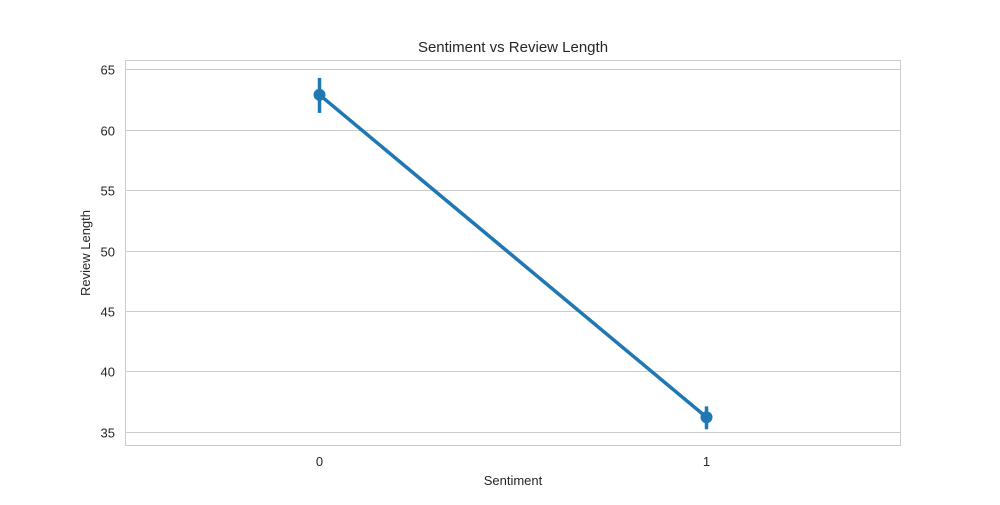 The width and height of the screenshot is (1000, 505). I want to click on x-axis-label: Sentiment, so click(513, 480).